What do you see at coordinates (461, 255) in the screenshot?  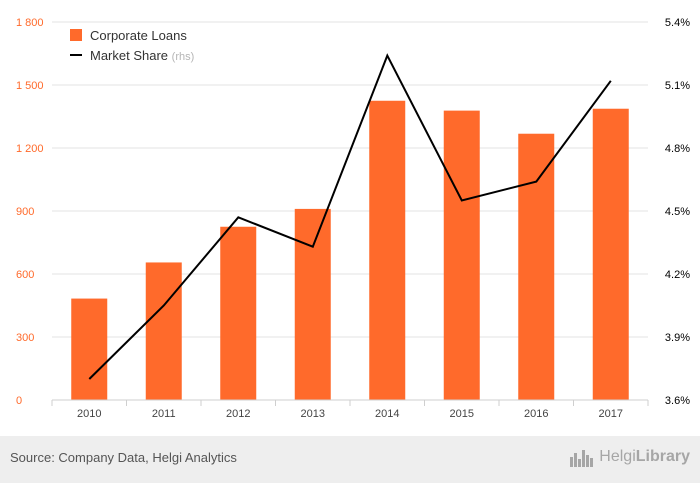 I see `bar-corporate-loans-2015` at bounding box center [461, 255].